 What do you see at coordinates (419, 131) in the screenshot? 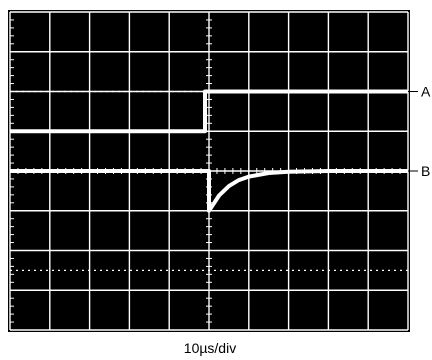
I see `trace-labels: AB` at bounding box center [419, 131].